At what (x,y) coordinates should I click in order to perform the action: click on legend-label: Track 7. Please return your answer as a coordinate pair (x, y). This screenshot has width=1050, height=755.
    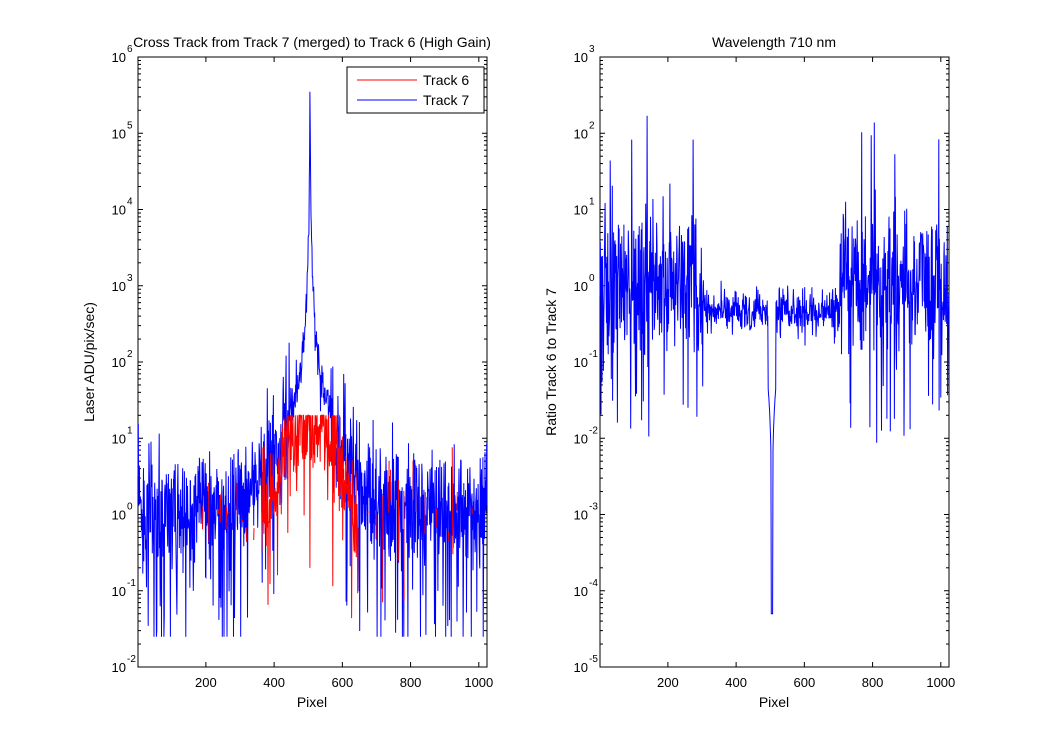
    Looking at the image, I should click on (446, 100).